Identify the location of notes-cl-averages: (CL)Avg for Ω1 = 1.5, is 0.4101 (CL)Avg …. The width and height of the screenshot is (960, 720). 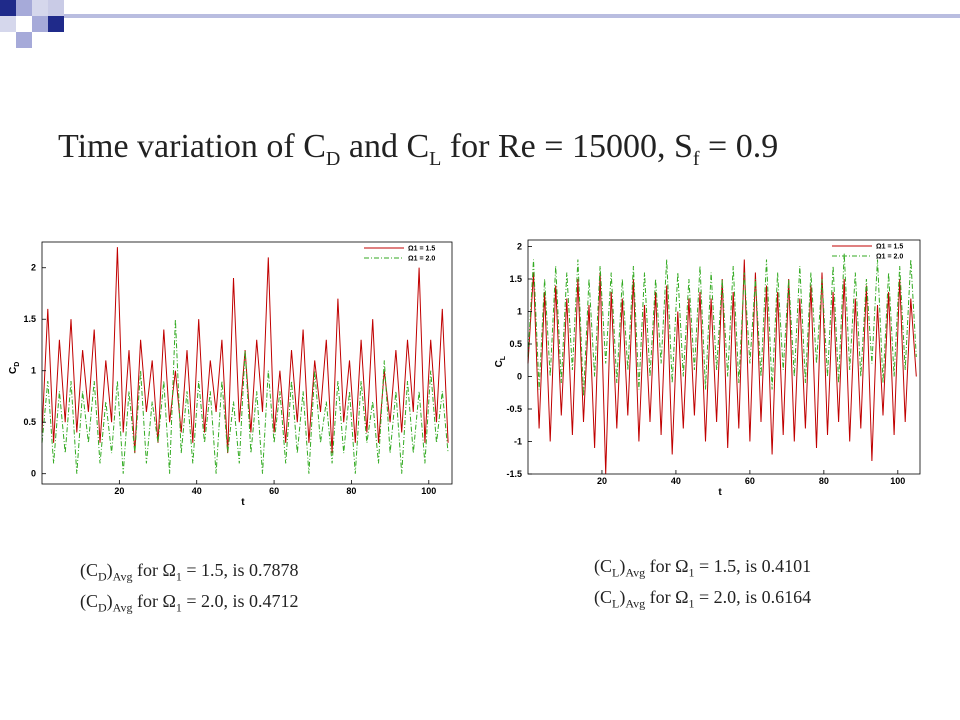
(702, 584).